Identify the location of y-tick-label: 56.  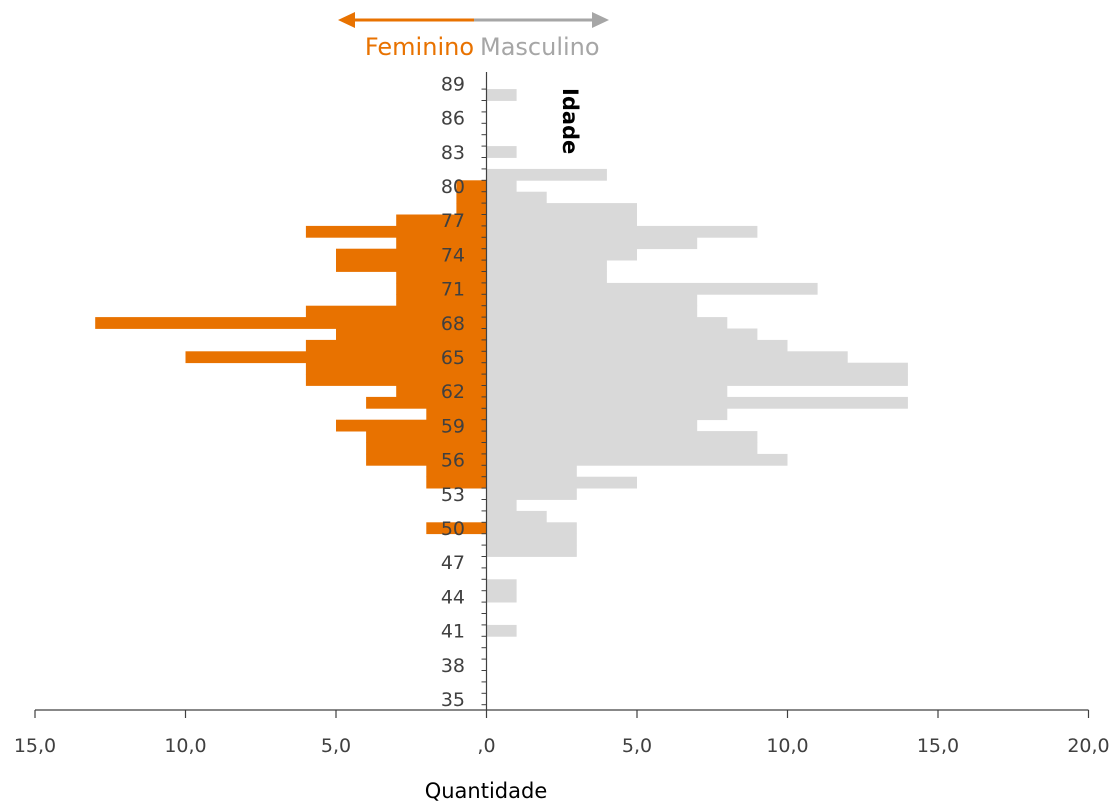
(453, 461).